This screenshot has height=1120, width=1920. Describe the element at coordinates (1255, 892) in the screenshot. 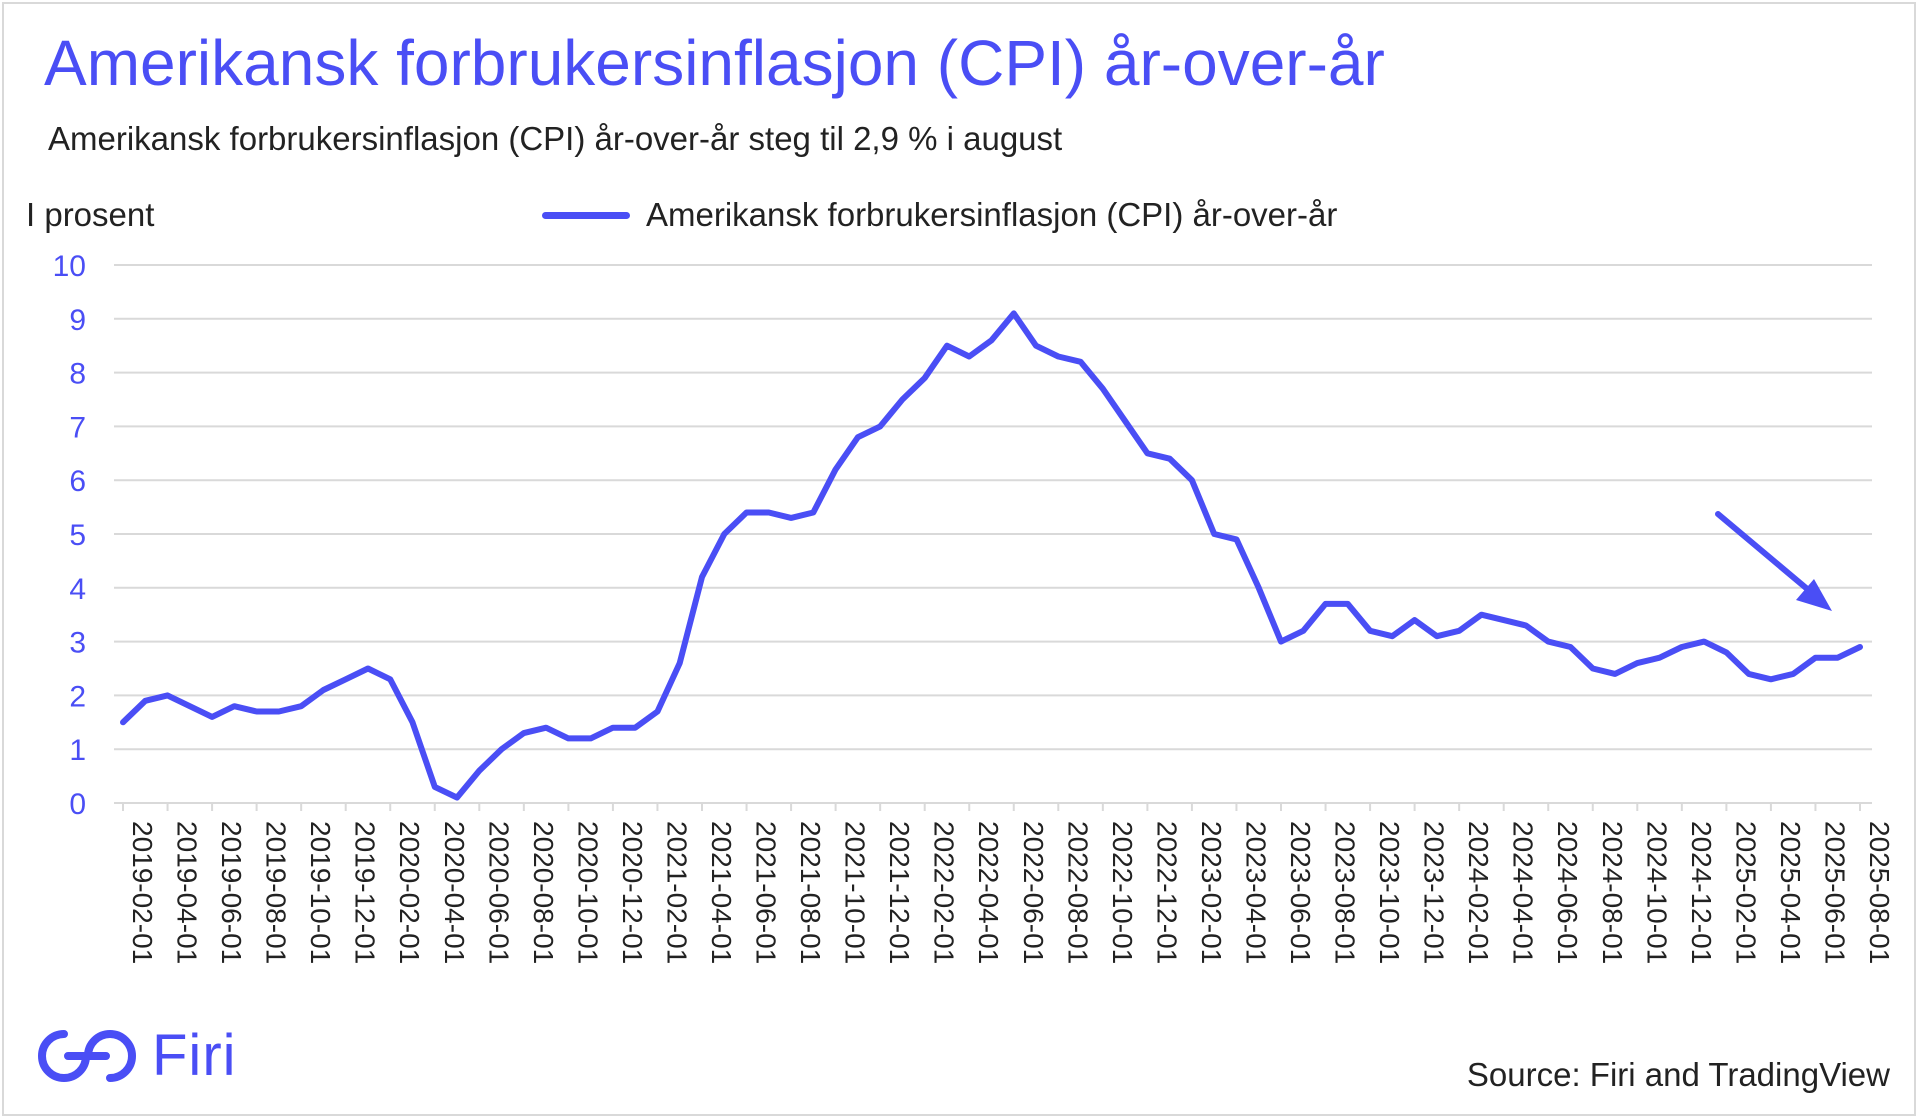

I see `x-tick-label: 2023-04-01` at that location.